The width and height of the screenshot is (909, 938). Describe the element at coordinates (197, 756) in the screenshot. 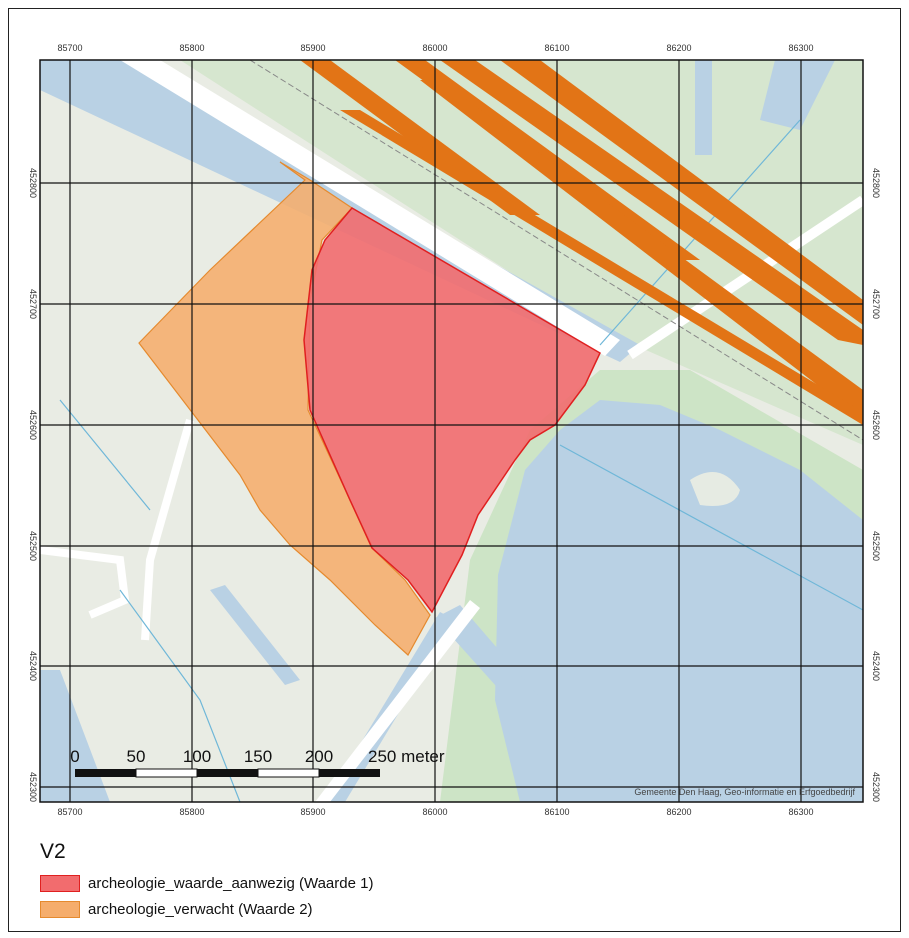

I see `scale-label: 100` at that location.